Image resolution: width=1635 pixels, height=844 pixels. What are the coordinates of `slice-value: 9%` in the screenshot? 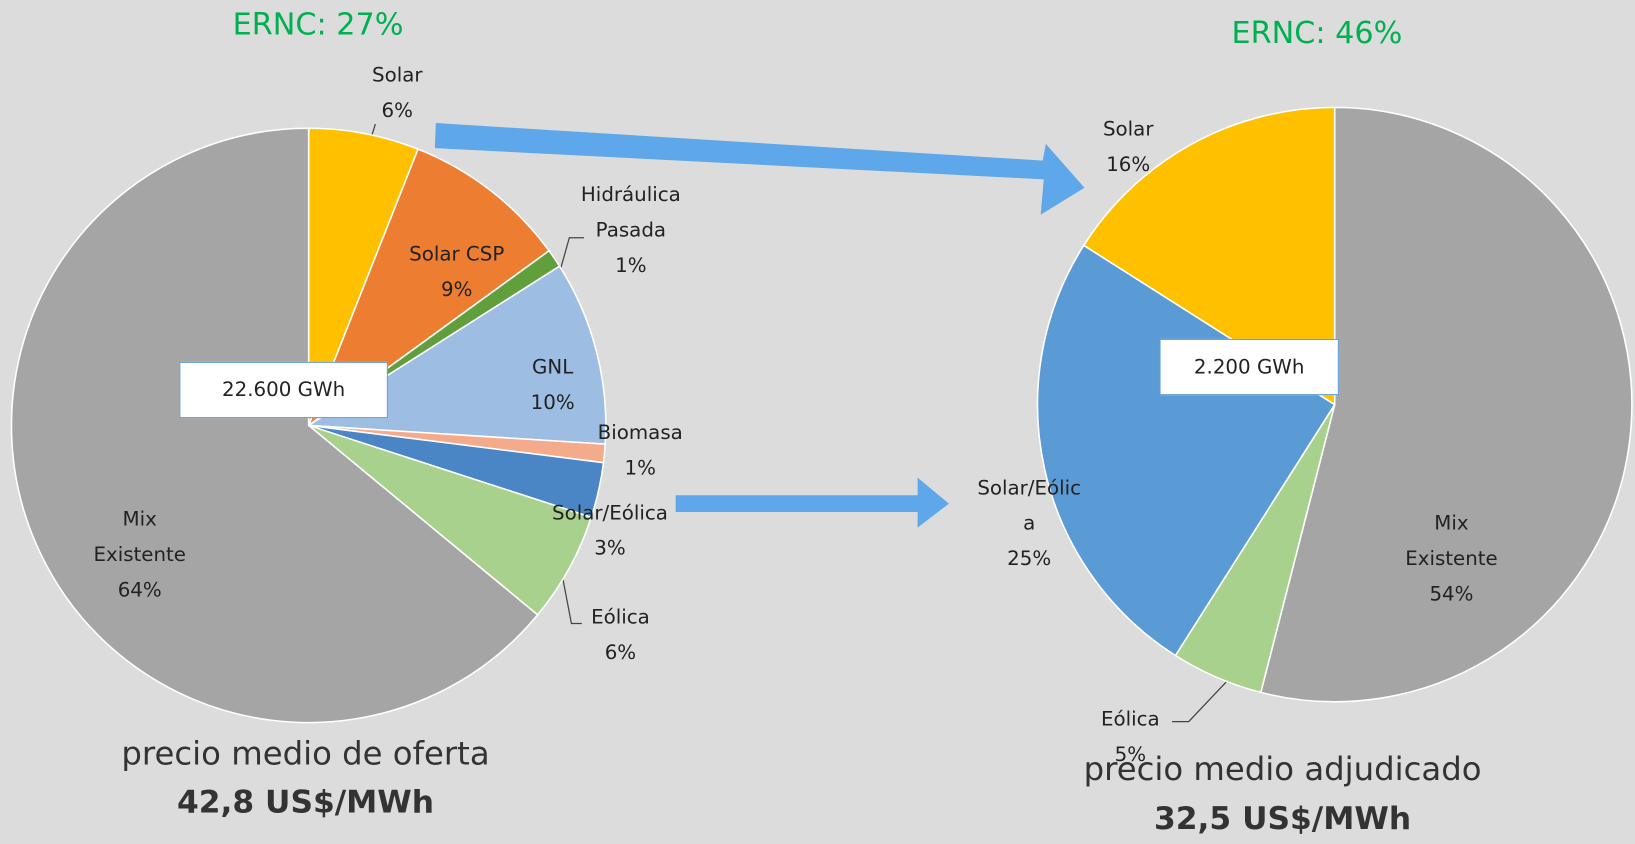 It's located at (456, 290).